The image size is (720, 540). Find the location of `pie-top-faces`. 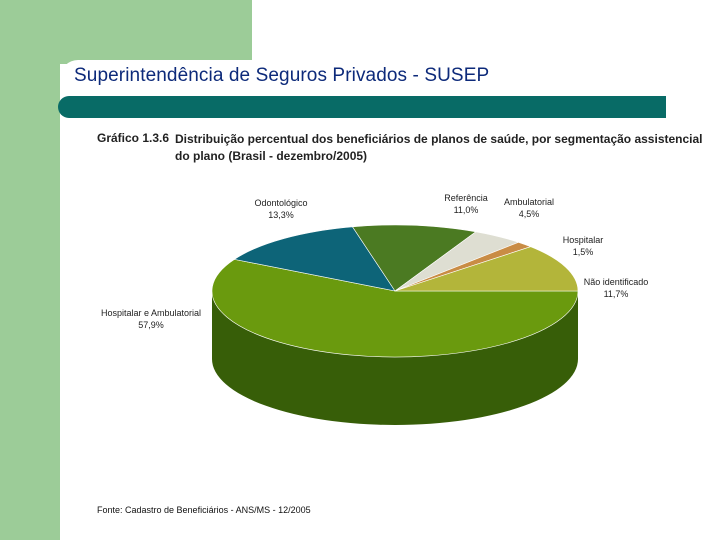

pie-top-faces is located at coordinates (395, 291).